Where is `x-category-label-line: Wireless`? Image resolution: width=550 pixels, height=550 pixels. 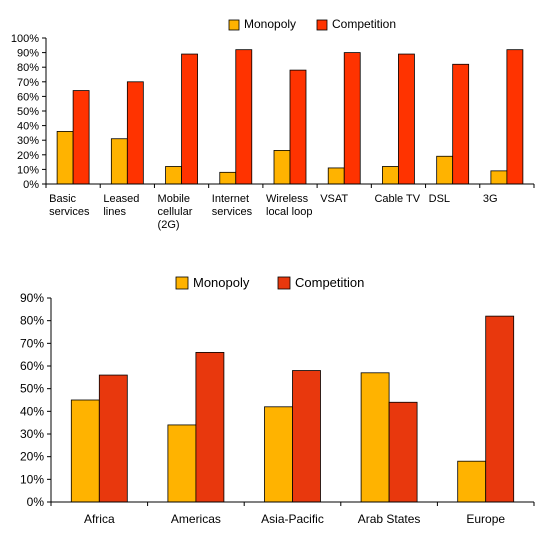
x-category-label-line: Wireless is located at coordinates (287, 199).